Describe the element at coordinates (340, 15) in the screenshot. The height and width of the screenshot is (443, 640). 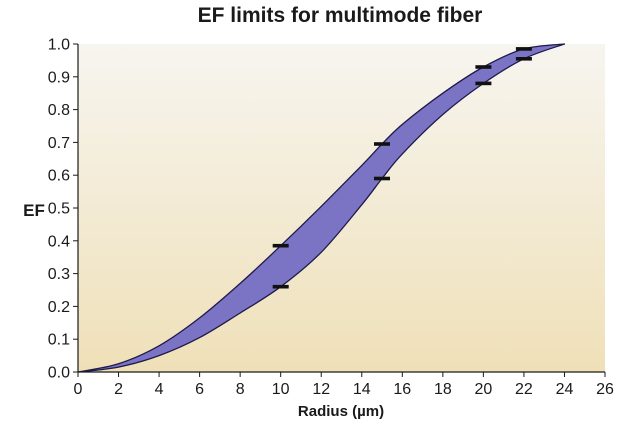
I see `chart-title: EF limits for multimode fiber` at that location.